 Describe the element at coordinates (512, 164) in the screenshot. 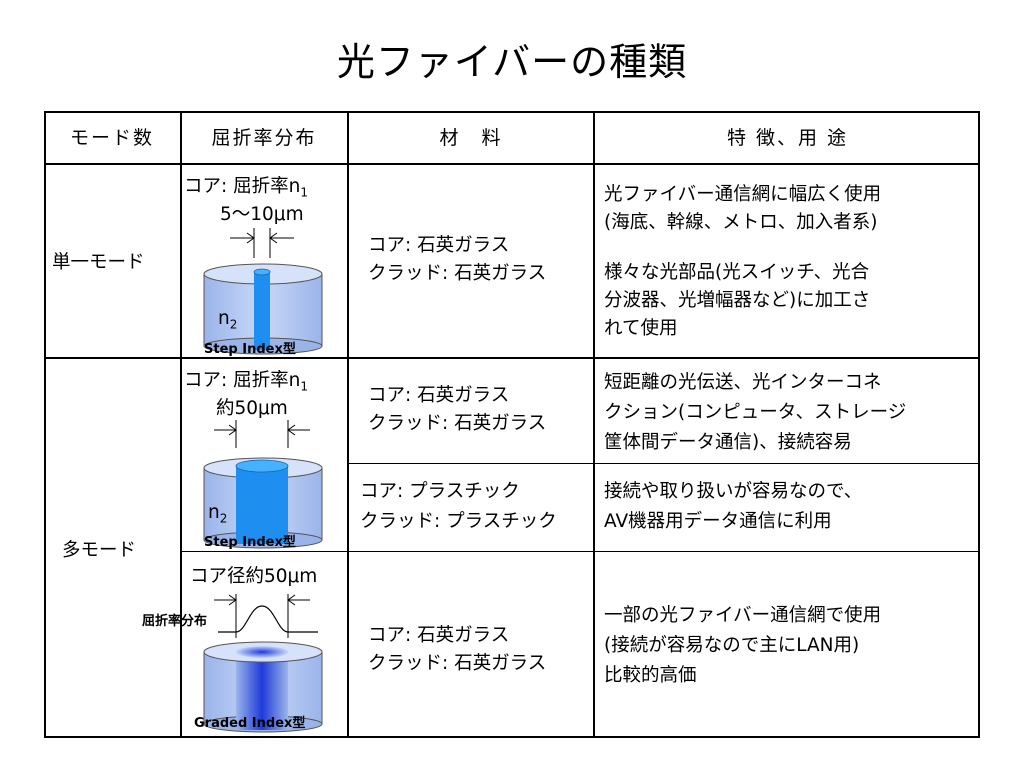

I see `header-divider` at that location.